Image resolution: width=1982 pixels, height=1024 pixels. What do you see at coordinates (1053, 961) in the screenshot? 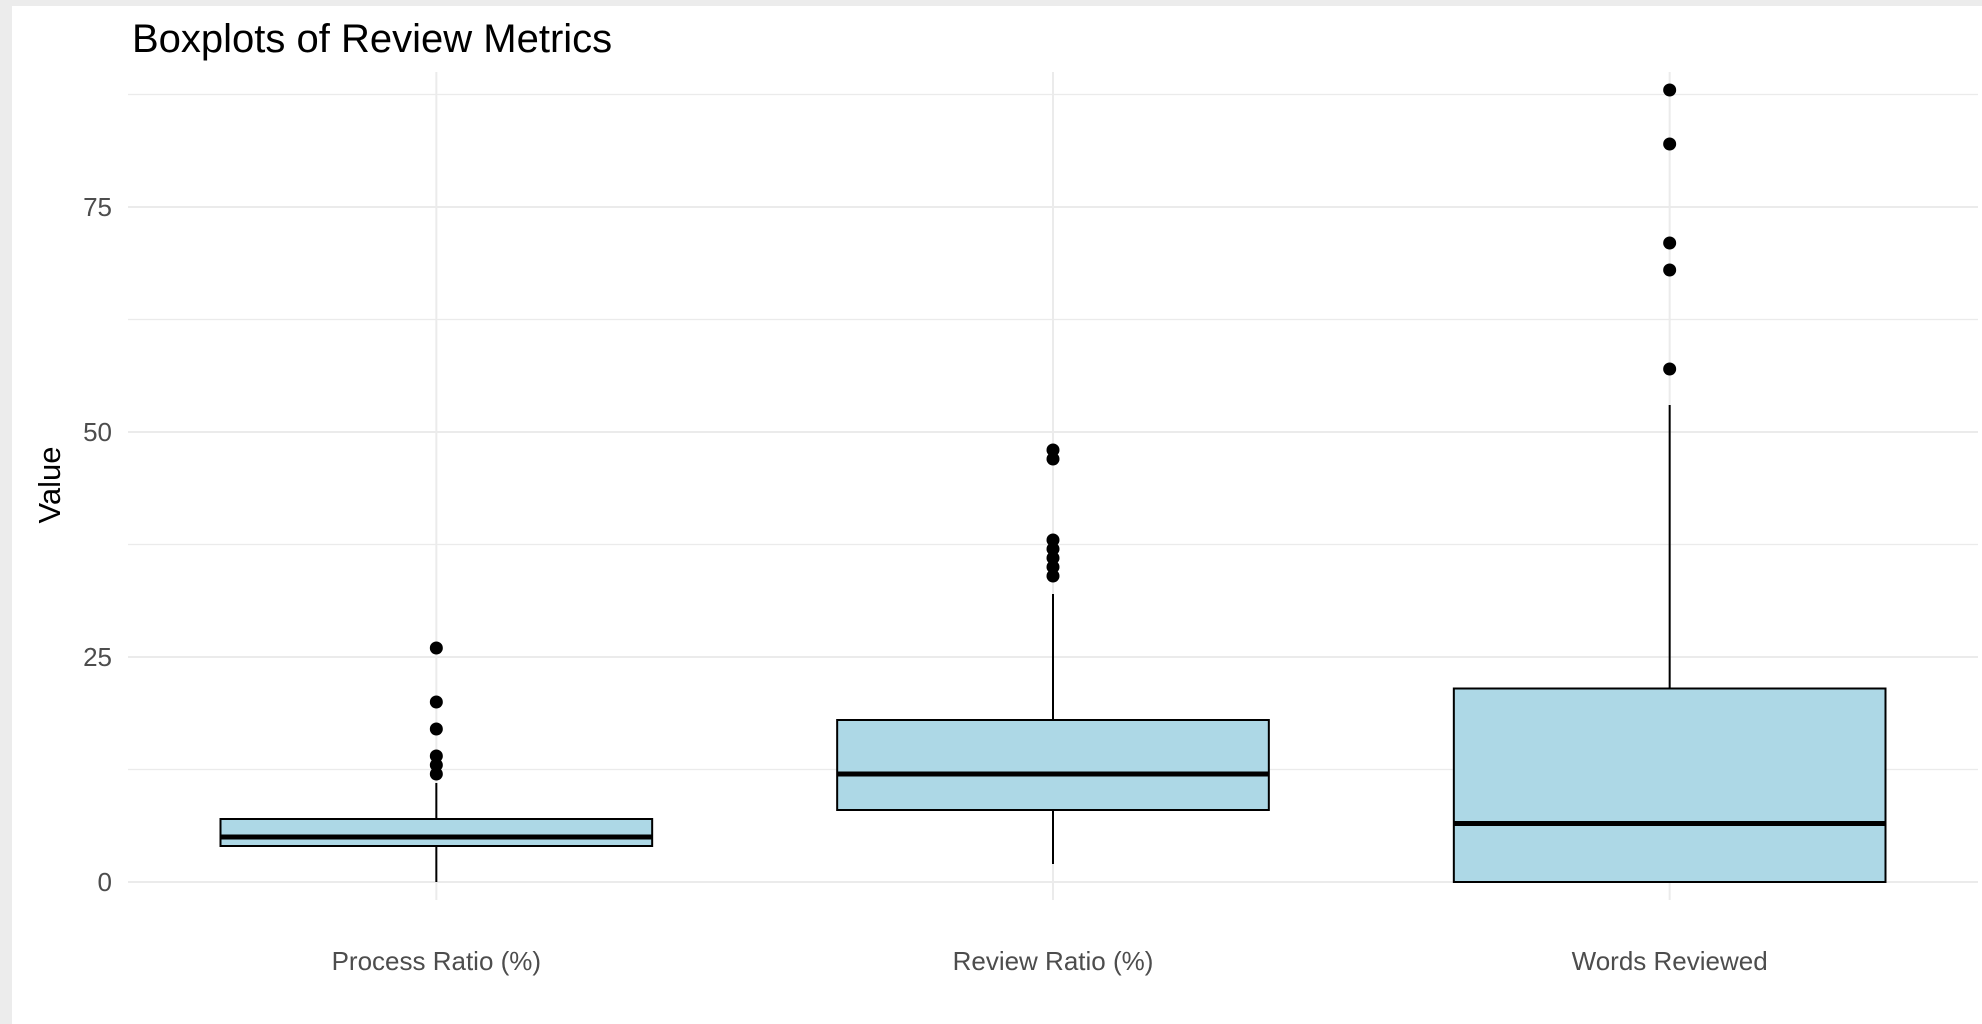
I see `x-tick-label: Review Ratio (%)` at bounding box center [1053, 961].